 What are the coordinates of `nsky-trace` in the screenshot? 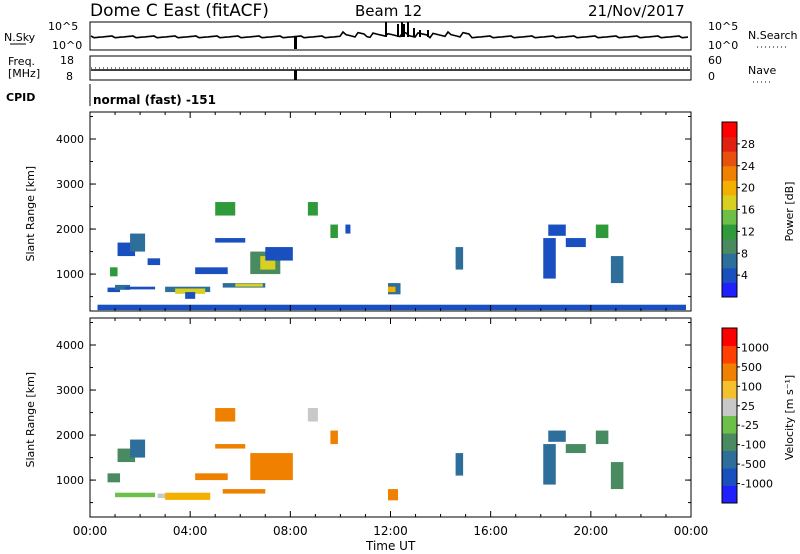 It's located at (389, 34).